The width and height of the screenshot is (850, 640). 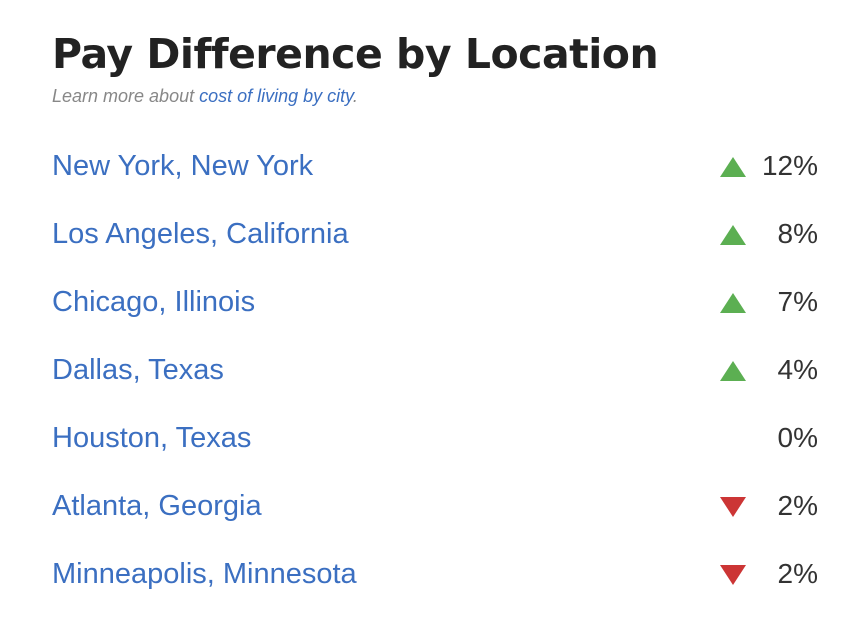 What do you see at coordinates (183, 166) in the screenshot?
I see `city-link: New York, New York` at bounding box center [183, 166].